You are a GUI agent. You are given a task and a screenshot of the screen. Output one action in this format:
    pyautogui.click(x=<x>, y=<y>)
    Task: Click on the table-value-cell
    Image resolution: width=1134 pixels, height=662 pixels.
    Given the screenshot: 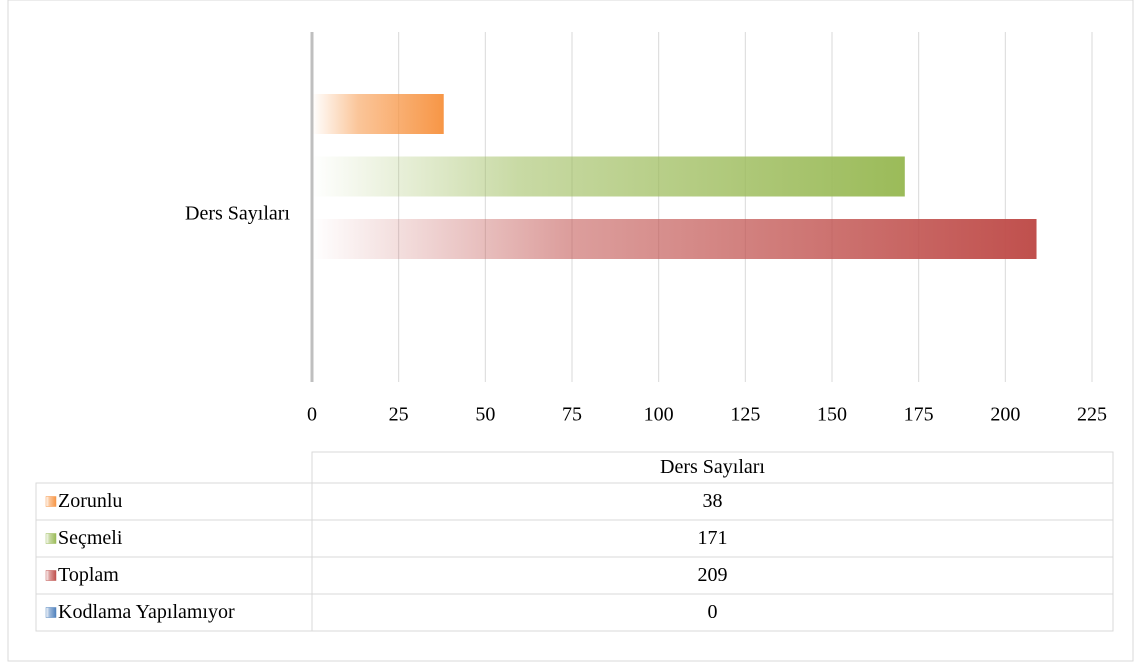 What is the action you would take?
    pyautogui.click(x=712, y=612)
    